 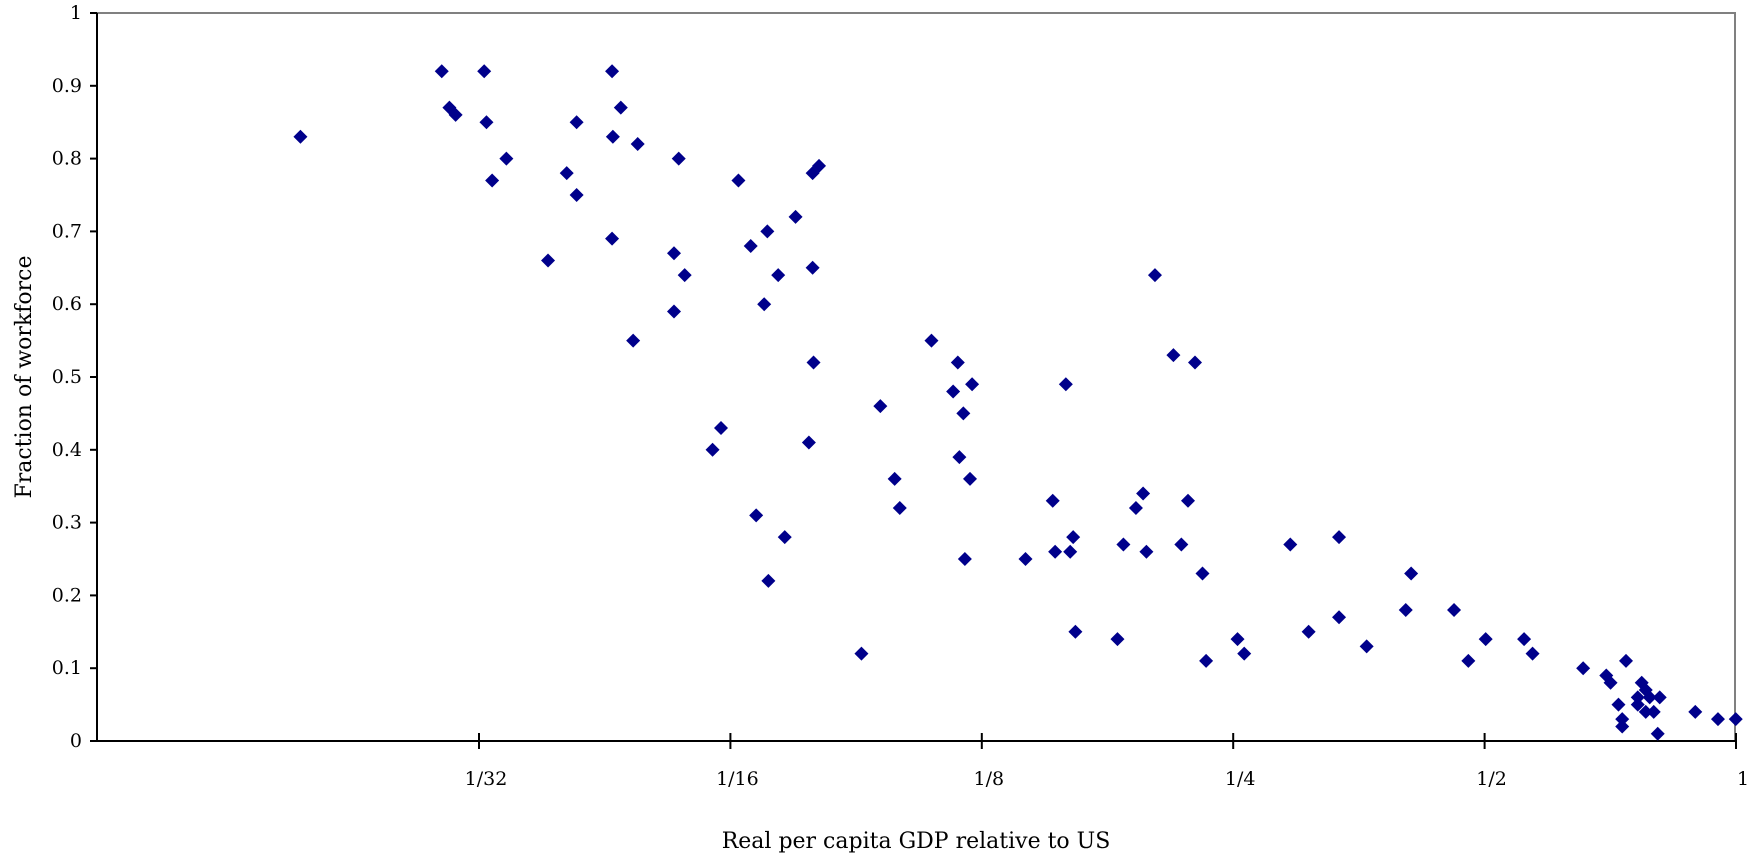 What do you see at coordinates (67, 231) in the screenshot?
I see `y-tick-label: 0.7` at bounding box center [67, 231].